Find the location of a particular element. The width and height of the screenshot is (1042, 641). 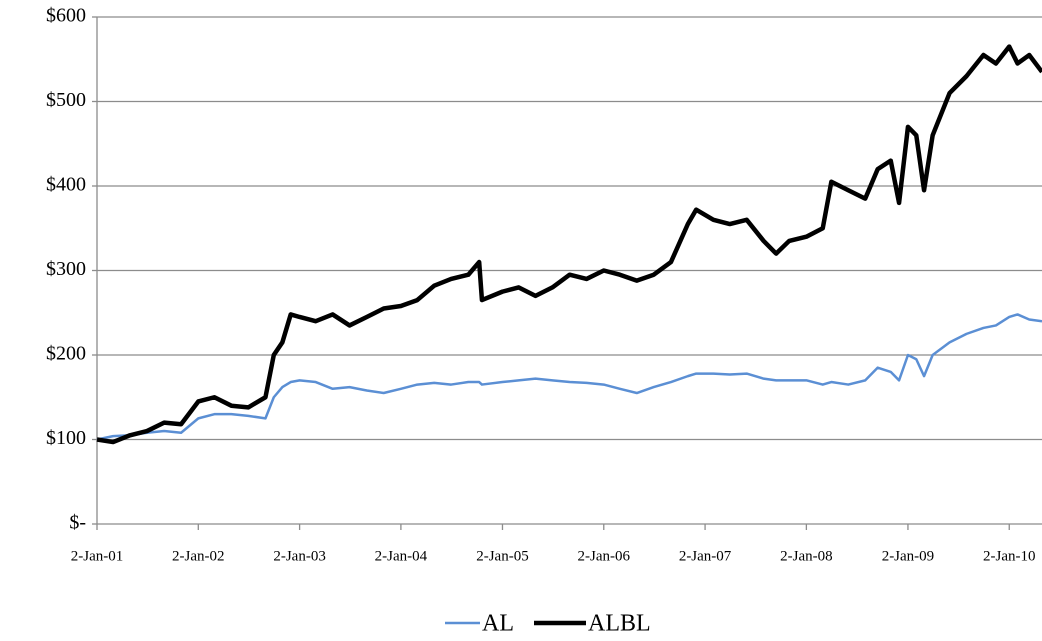

legend-label: AL is located at coordinates (498, 624).